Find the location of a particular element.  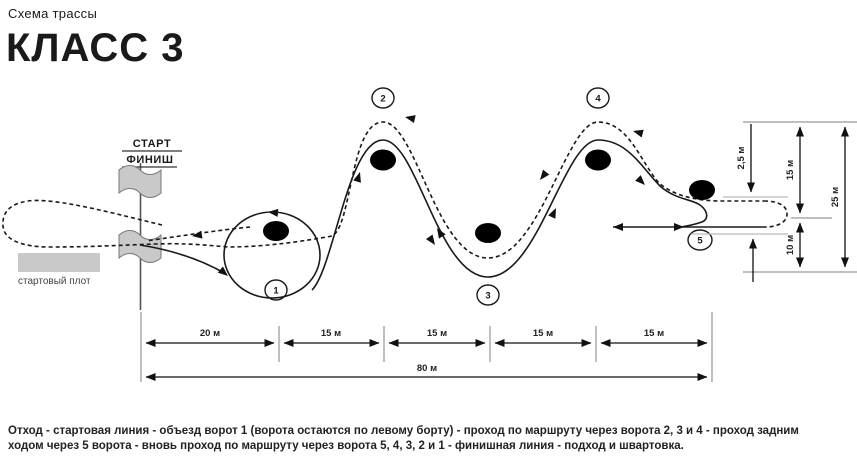

dim-total-length-label: 80 м is located at coordinates (427, 368).